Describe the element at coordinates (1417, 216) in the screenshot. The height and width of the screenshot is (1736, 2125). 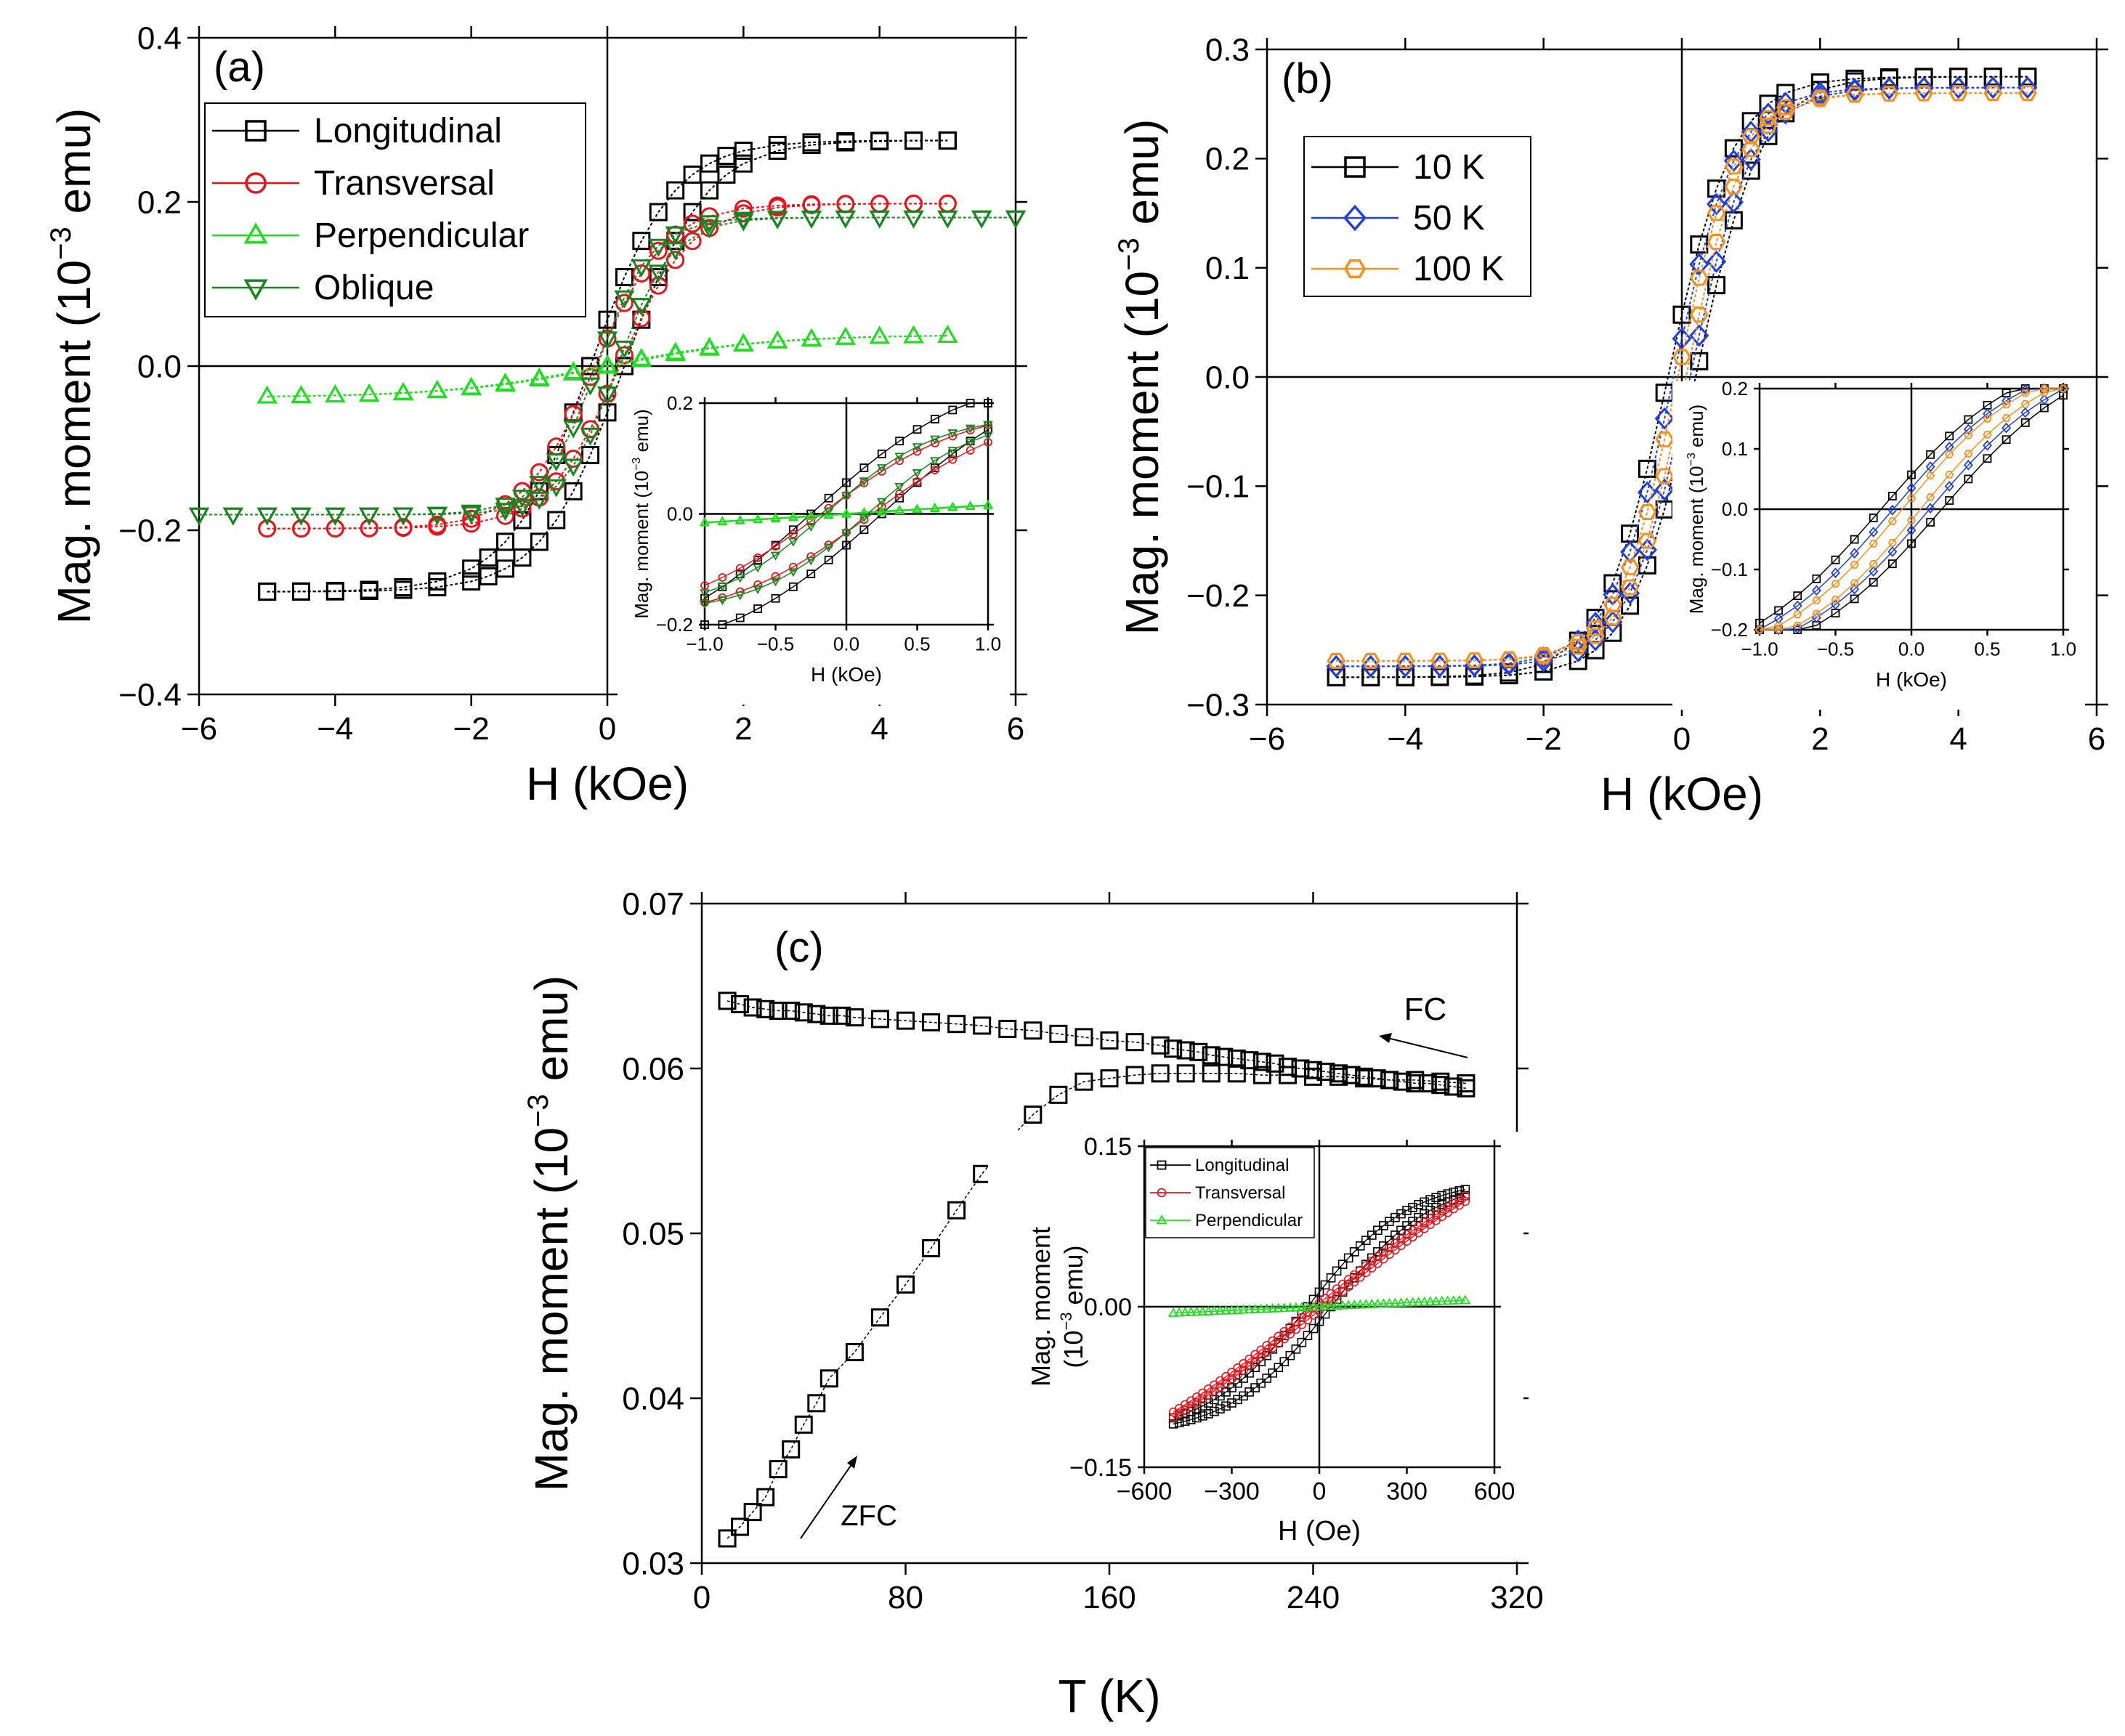
I see `legend-frame` at that location.